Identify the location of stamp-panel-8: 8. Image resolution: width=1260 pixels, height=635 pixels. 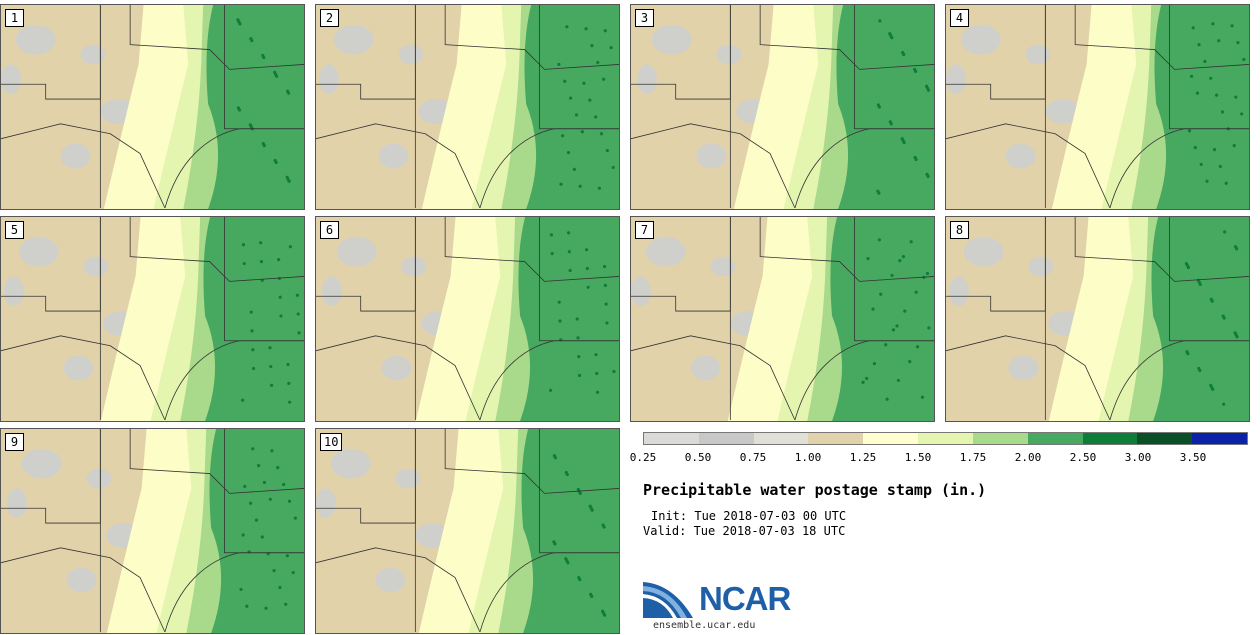
(1097, 319).